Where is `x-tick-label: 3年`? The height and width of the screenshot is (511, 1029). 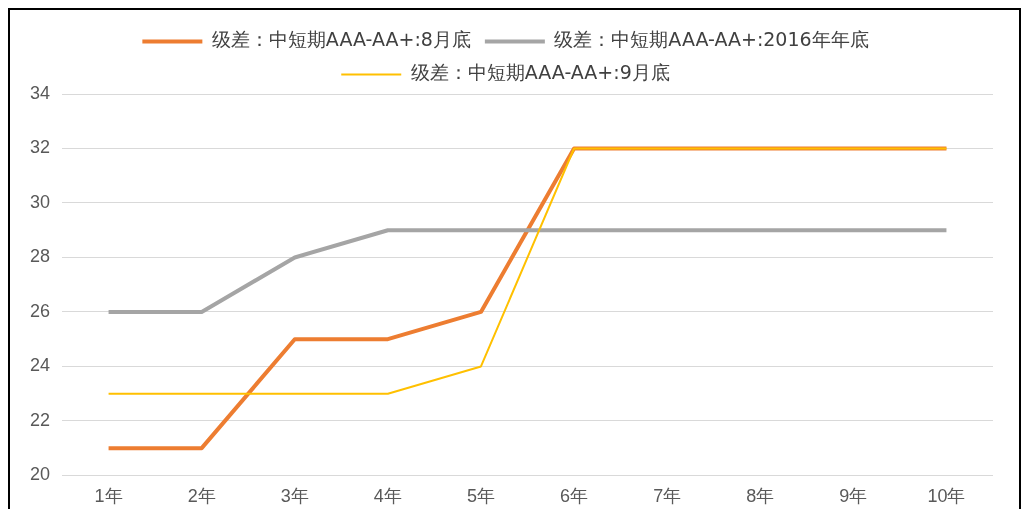 x-tick-label: 3年 is located at coordinates (294, 496).